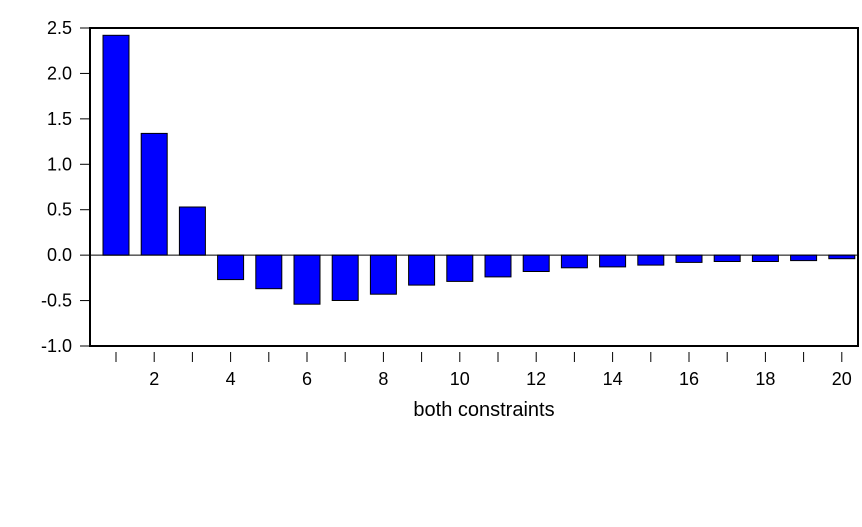  What do you see at coordinates (59, 73) in the screenshot?
I see `y-tick-label: 2.0` at bounding box center [59, 73].